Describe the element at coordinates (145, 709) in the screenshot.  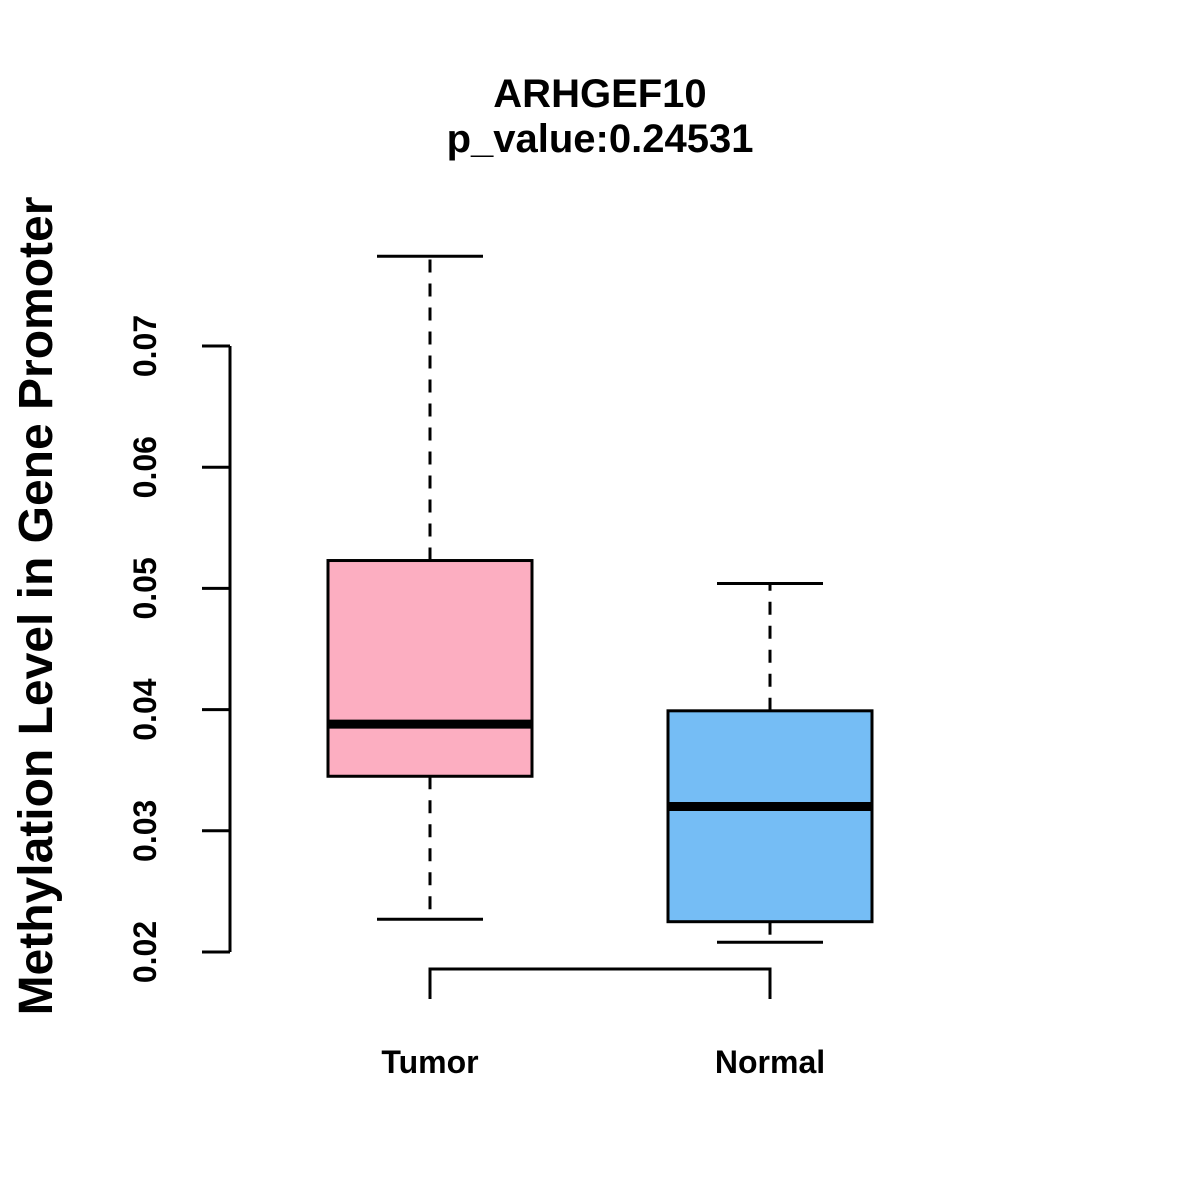
I see `y-tick-label: 0.04` at that location.